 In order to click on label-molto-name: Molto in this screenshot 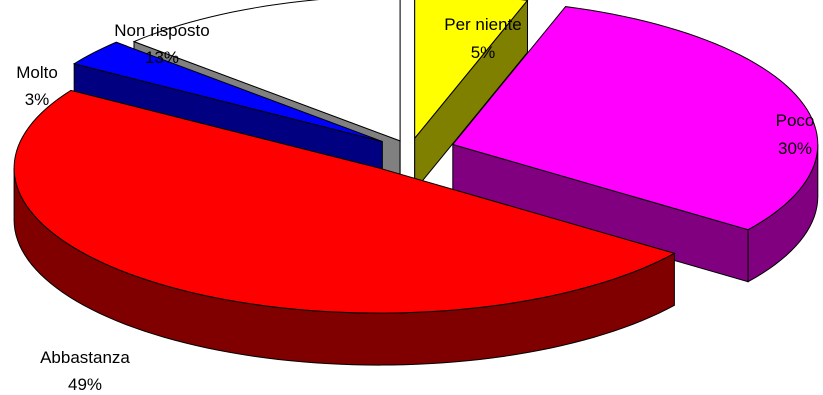, I will do `click(37, 72)`.